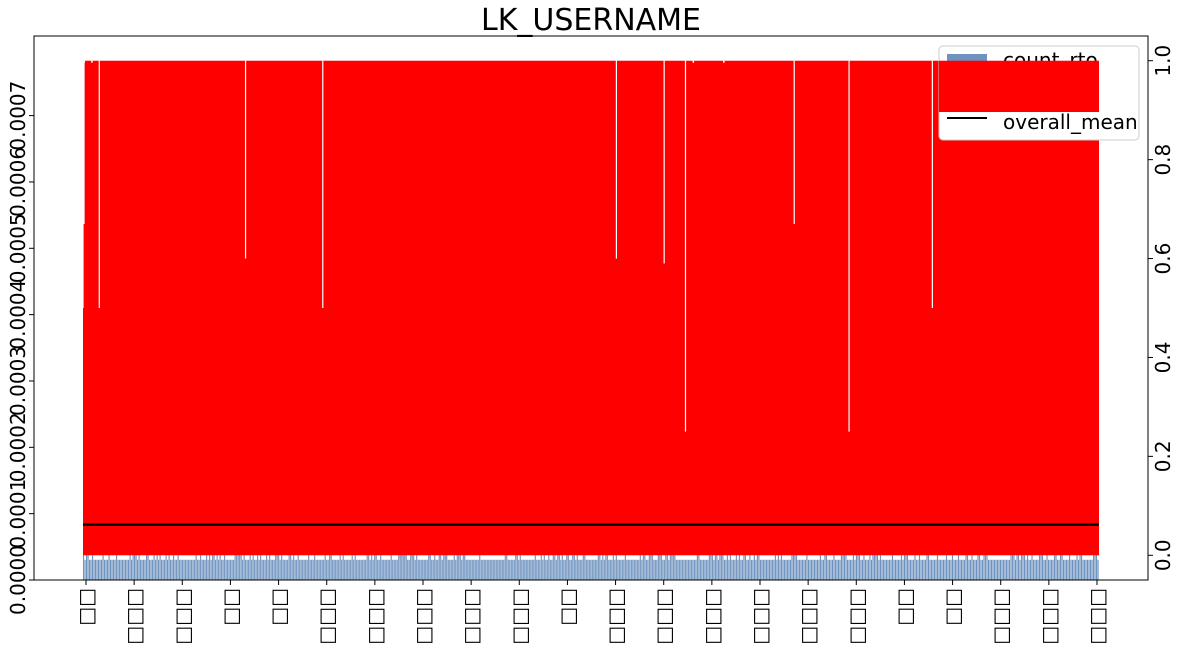 The height and width of the screenshot is (654, 1182). What do you see at coordinates (83, 184) in the screenshot?
I see `mean-dip` at bounding box center [83, 184].